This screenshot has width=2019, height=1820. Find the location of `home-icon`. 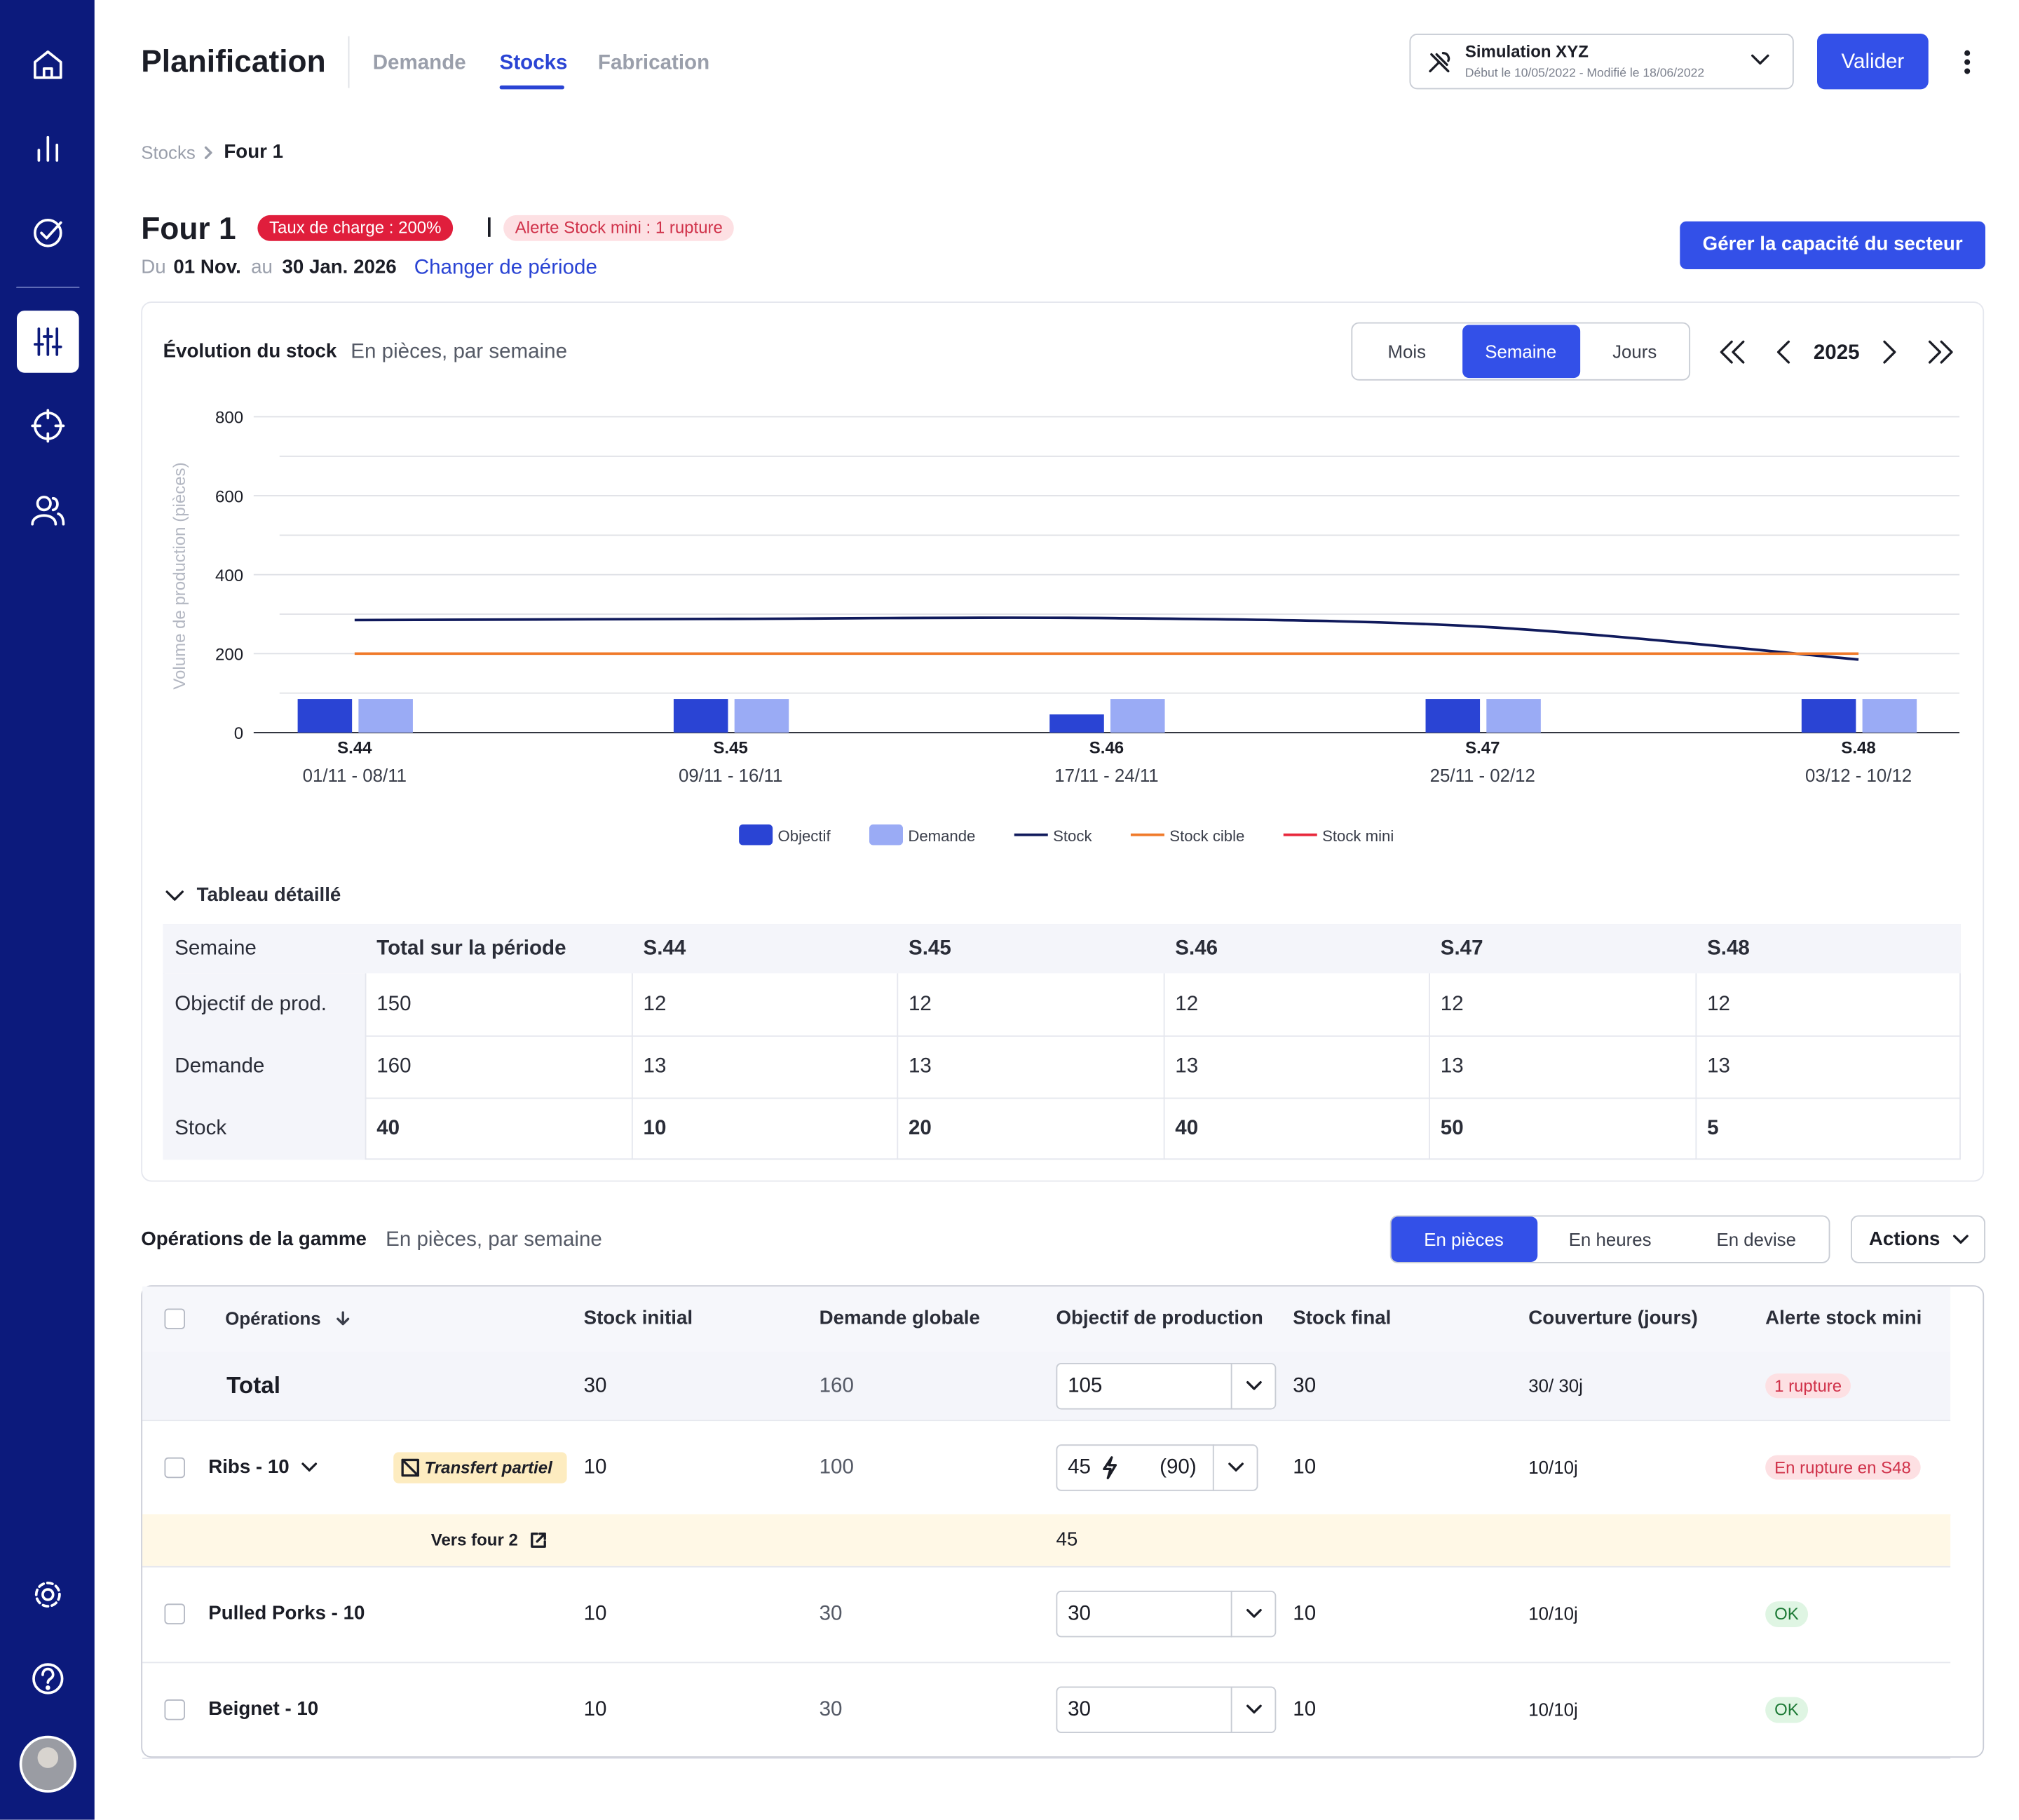

home-icon is located at coordinates (48, 64).